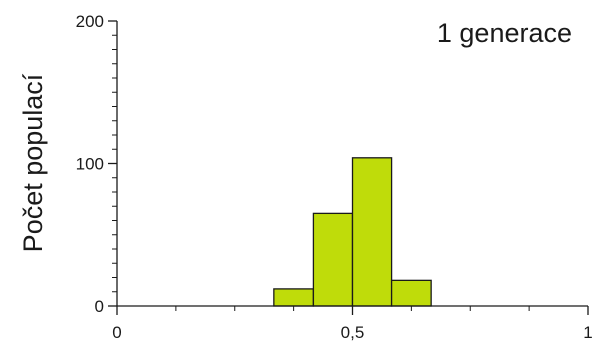 The width and height of the screenshot is (594, 349). Describe the element at coordinates (587, 332) in the screenshot. I see `x-tick-label: 1` at that location.